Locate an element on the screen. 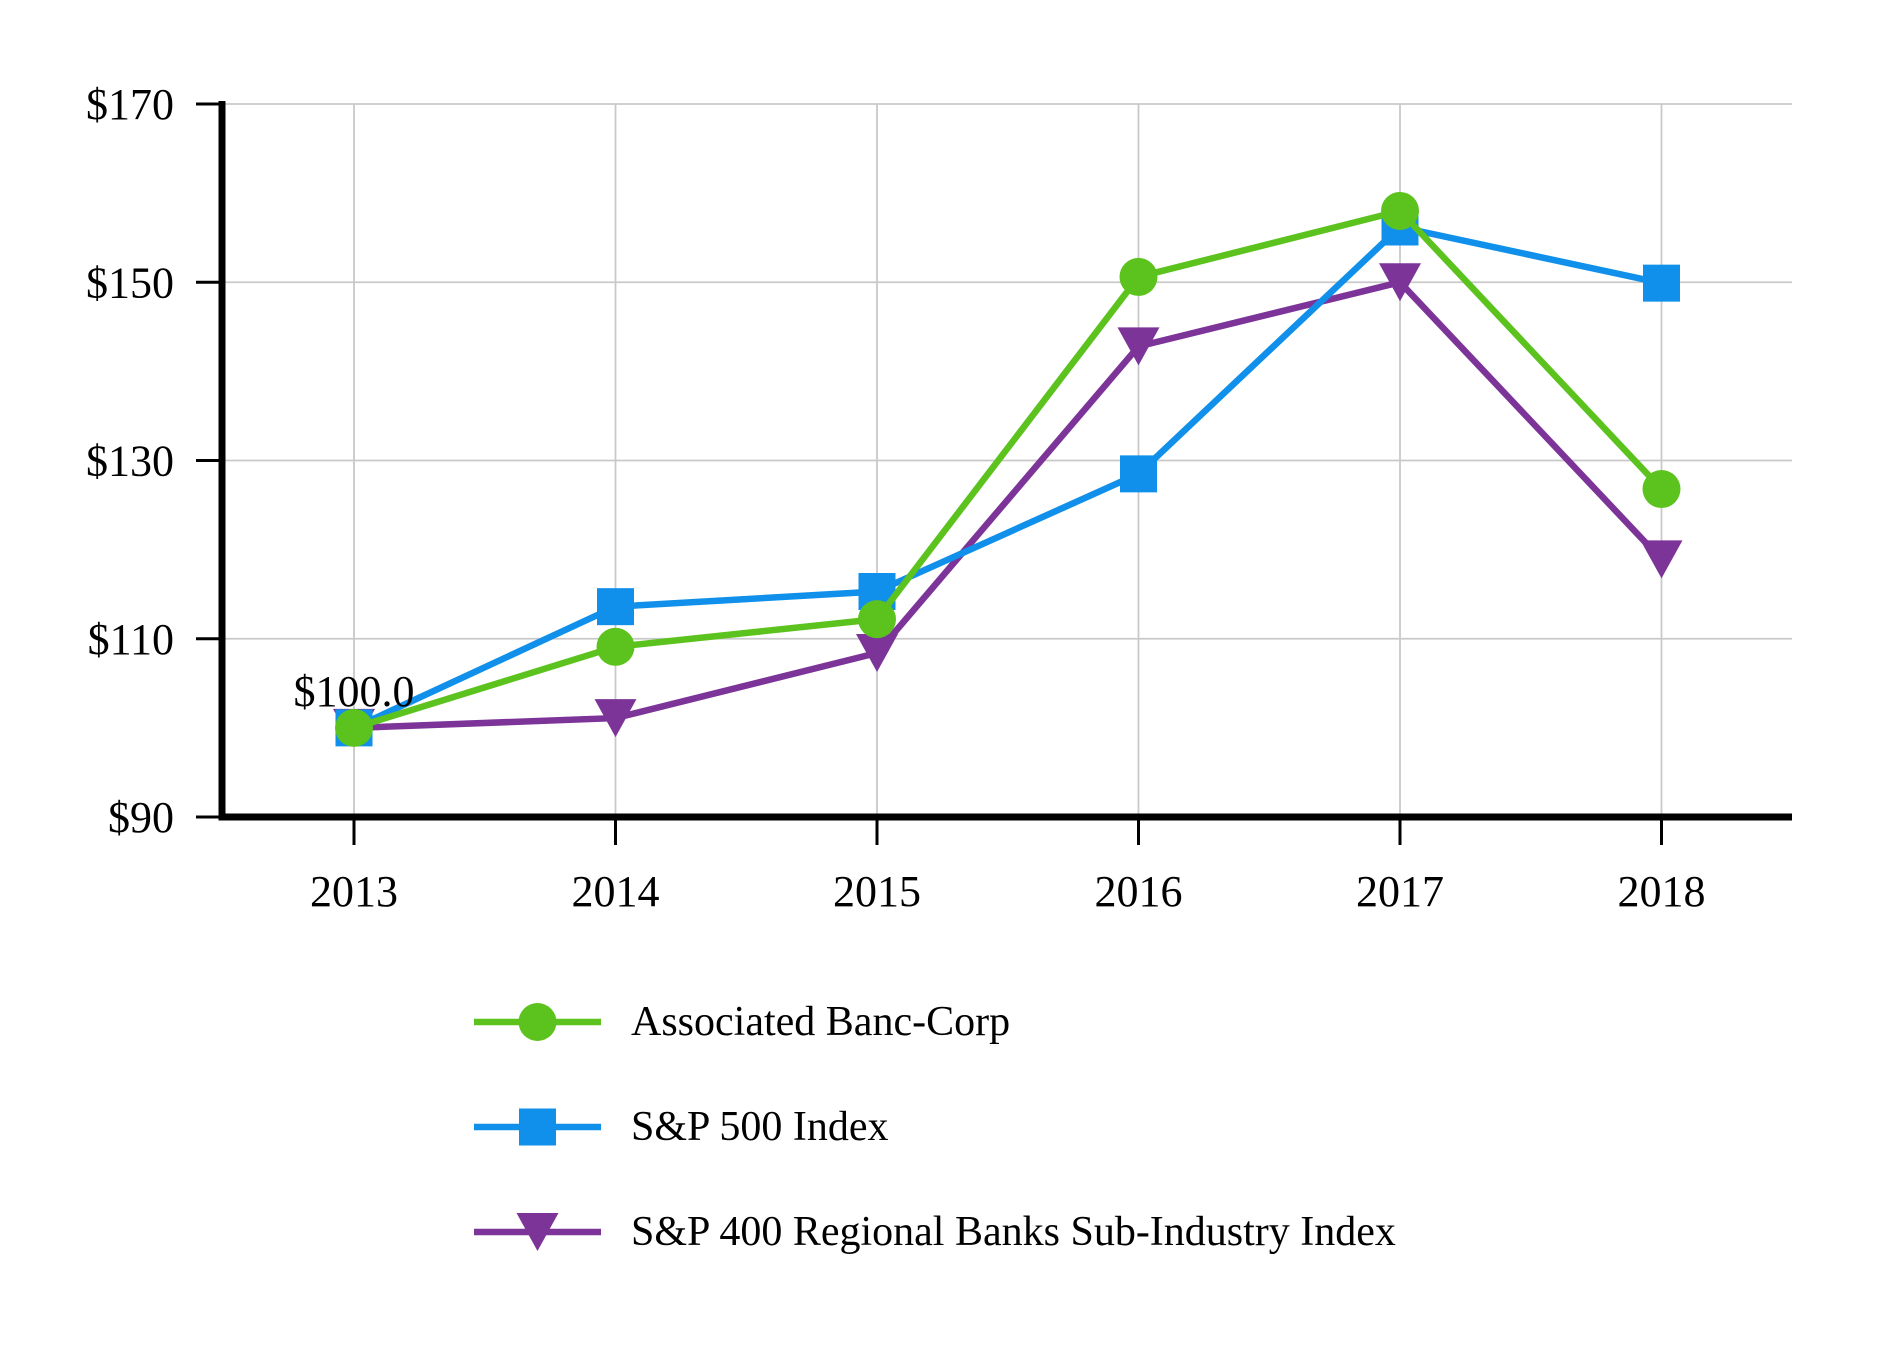  x-axis-tick-label: 2013 is located at coordinates (354, 891).